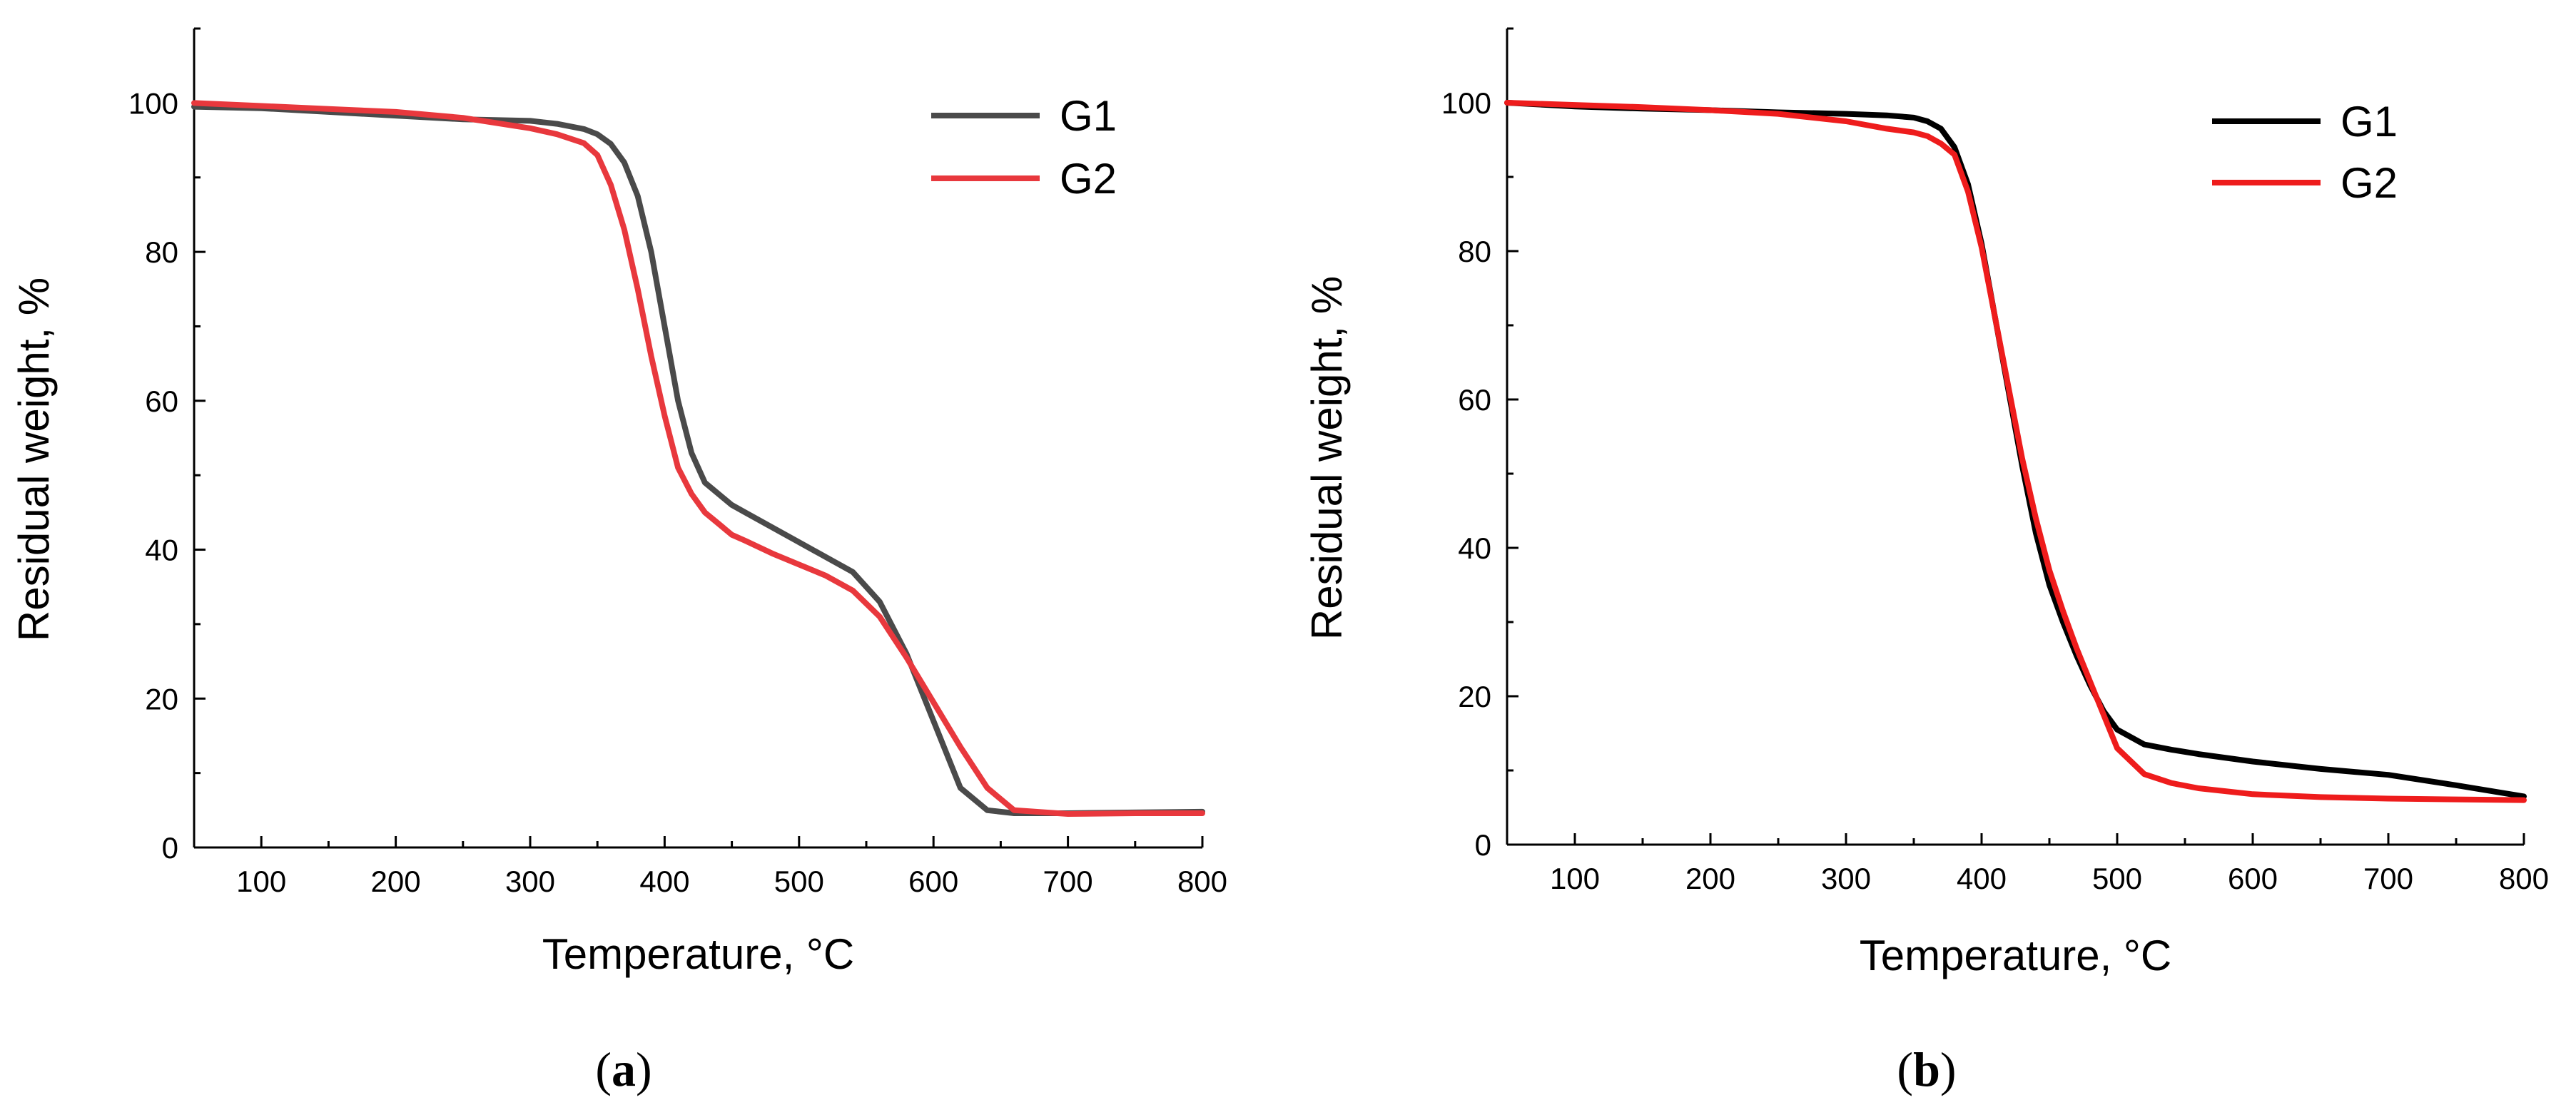  I want to click on panel-a-caption-letter: a, so click(624, 1069).